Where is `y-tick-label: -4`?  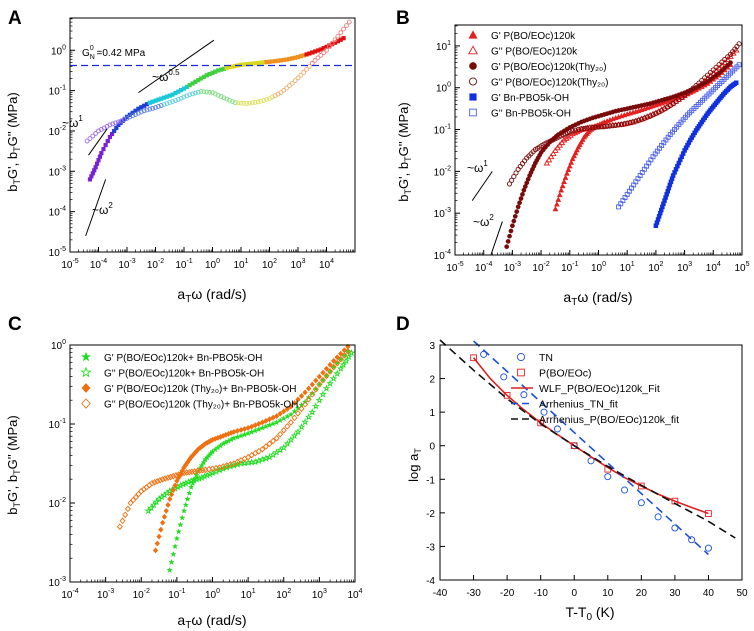
y-tick-label: -4 is located at coordinates (430, 581).